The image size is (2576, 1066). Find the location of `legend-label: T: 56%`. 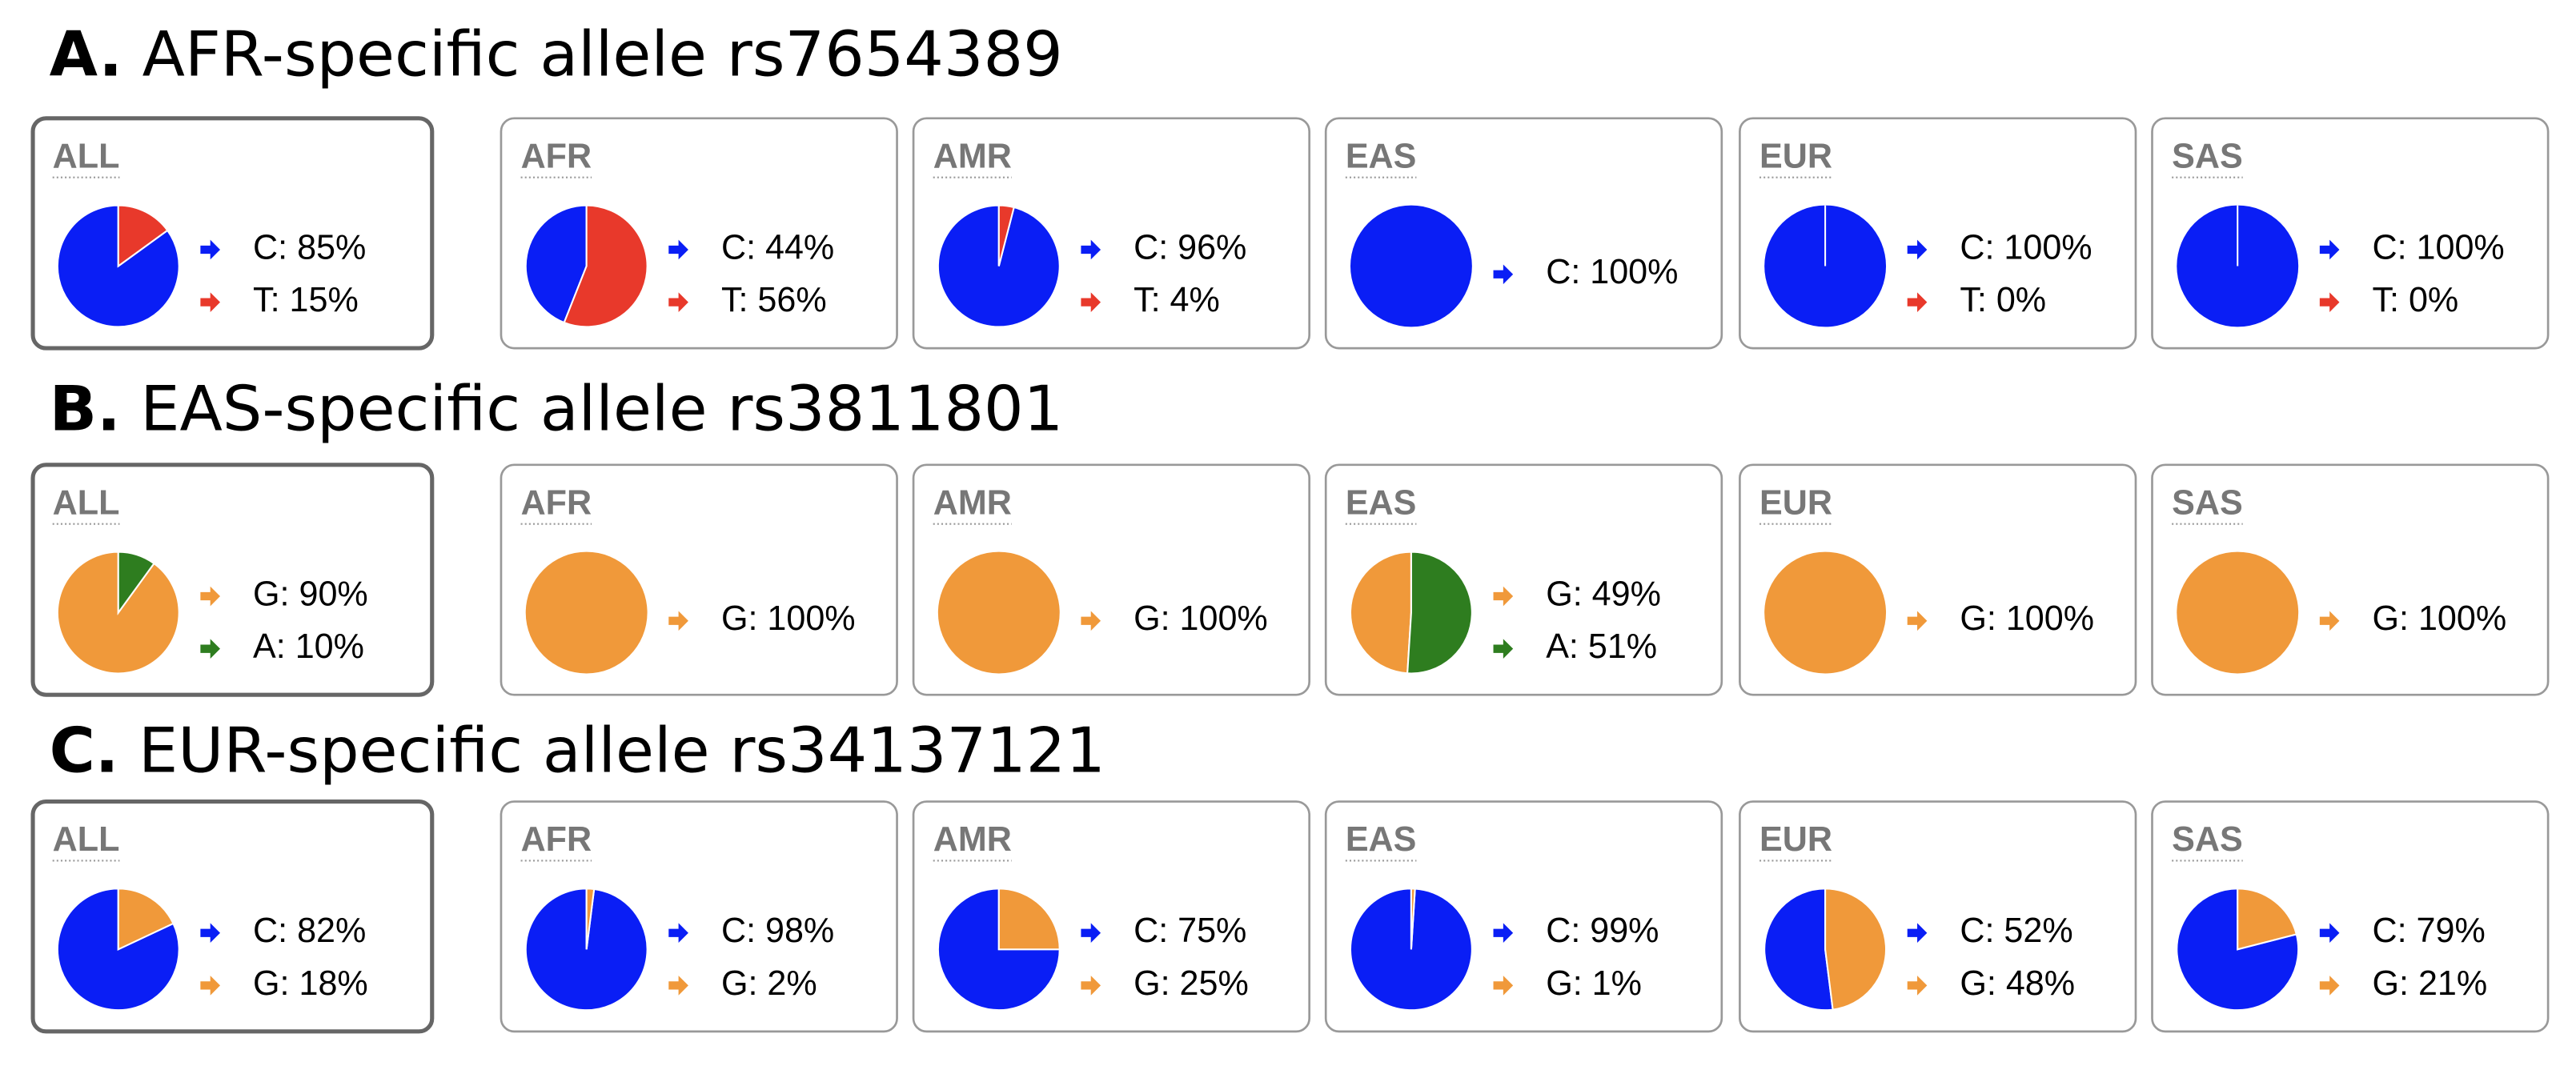

legend-label: T: 56% is located at coordinates (774, 300).